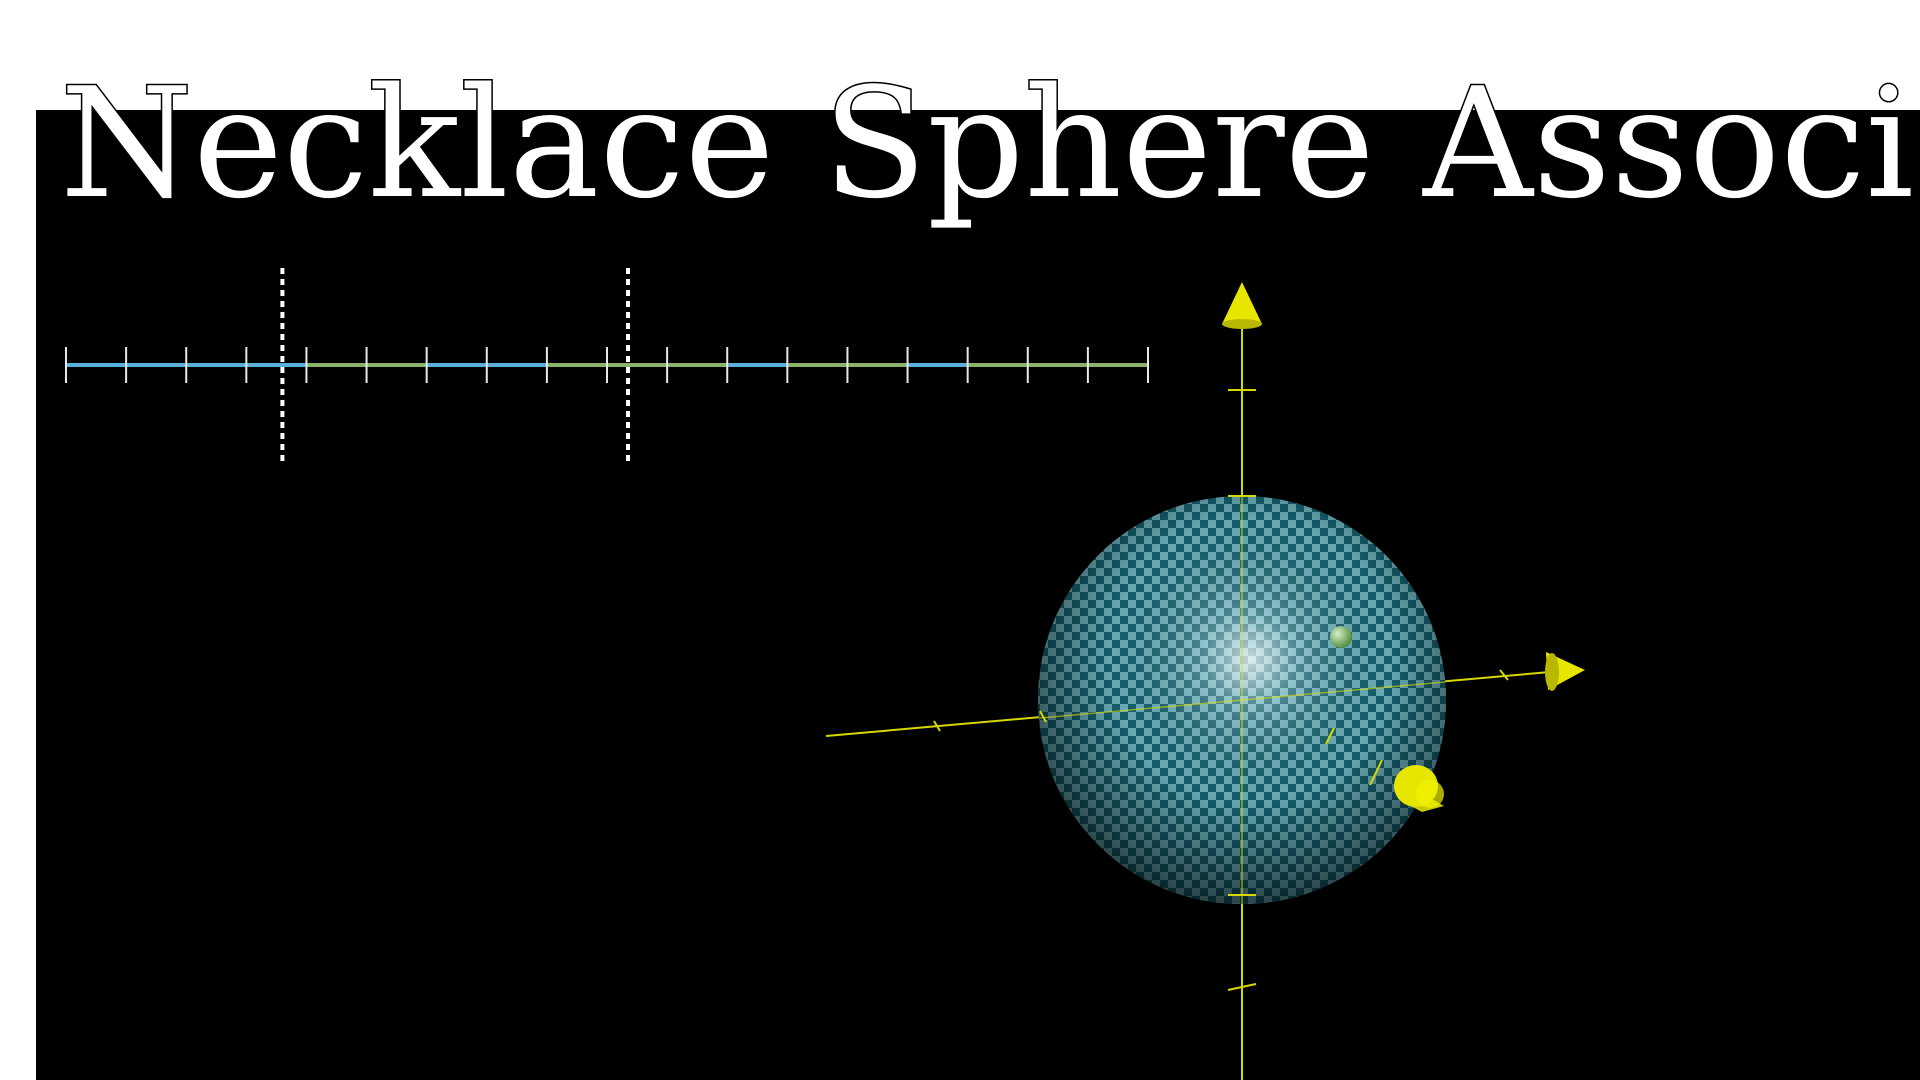  I want to click on x-axis-arrowhead-base, so click(1552, 672).